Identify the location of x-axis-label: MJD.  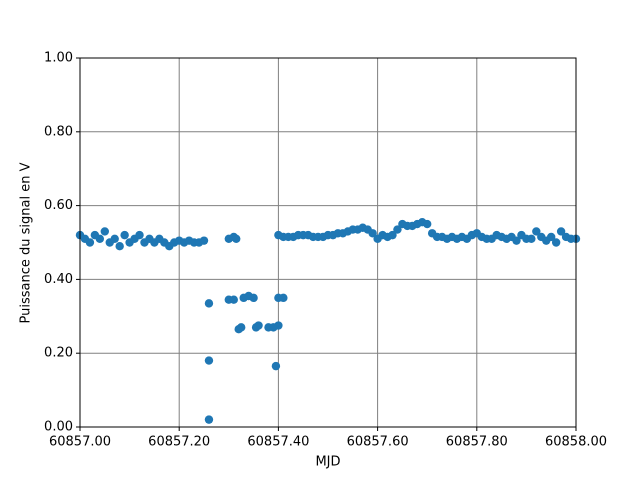
(327, 462).